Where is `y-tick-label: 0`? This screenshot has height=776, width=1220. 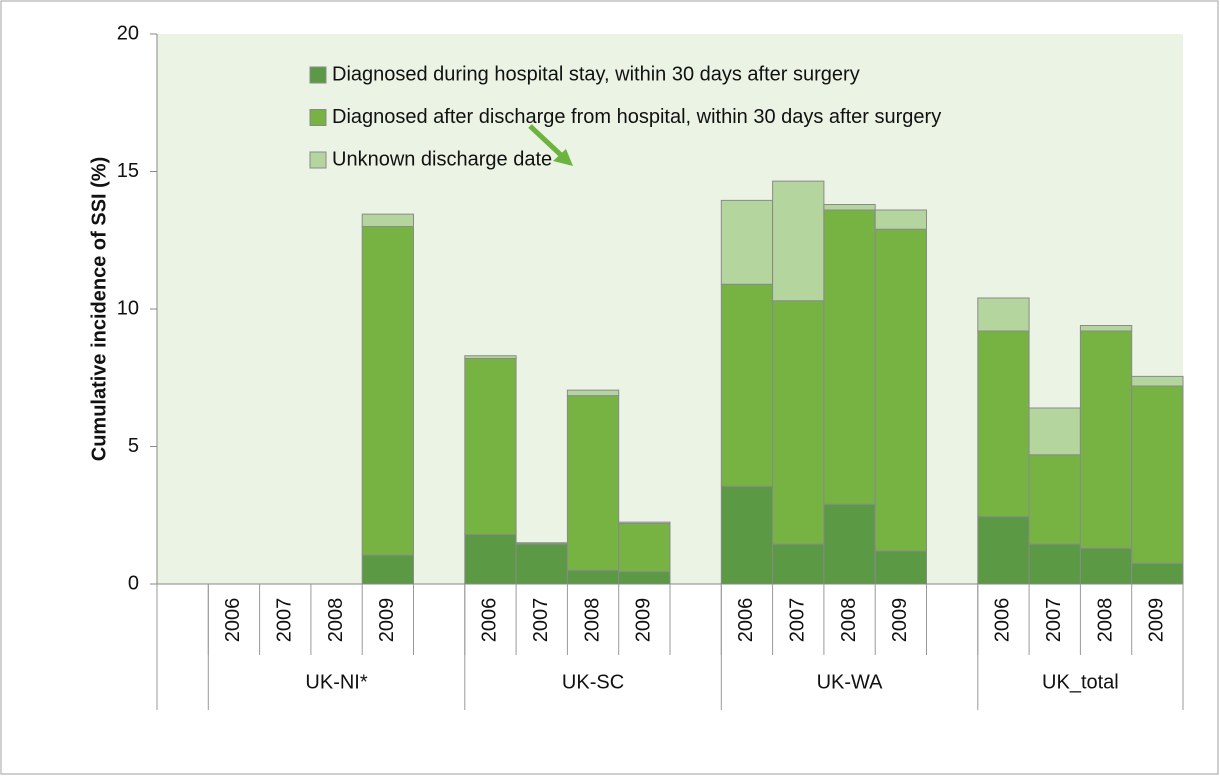 y-tick-label: 0 is located at coordinates (133, 583).